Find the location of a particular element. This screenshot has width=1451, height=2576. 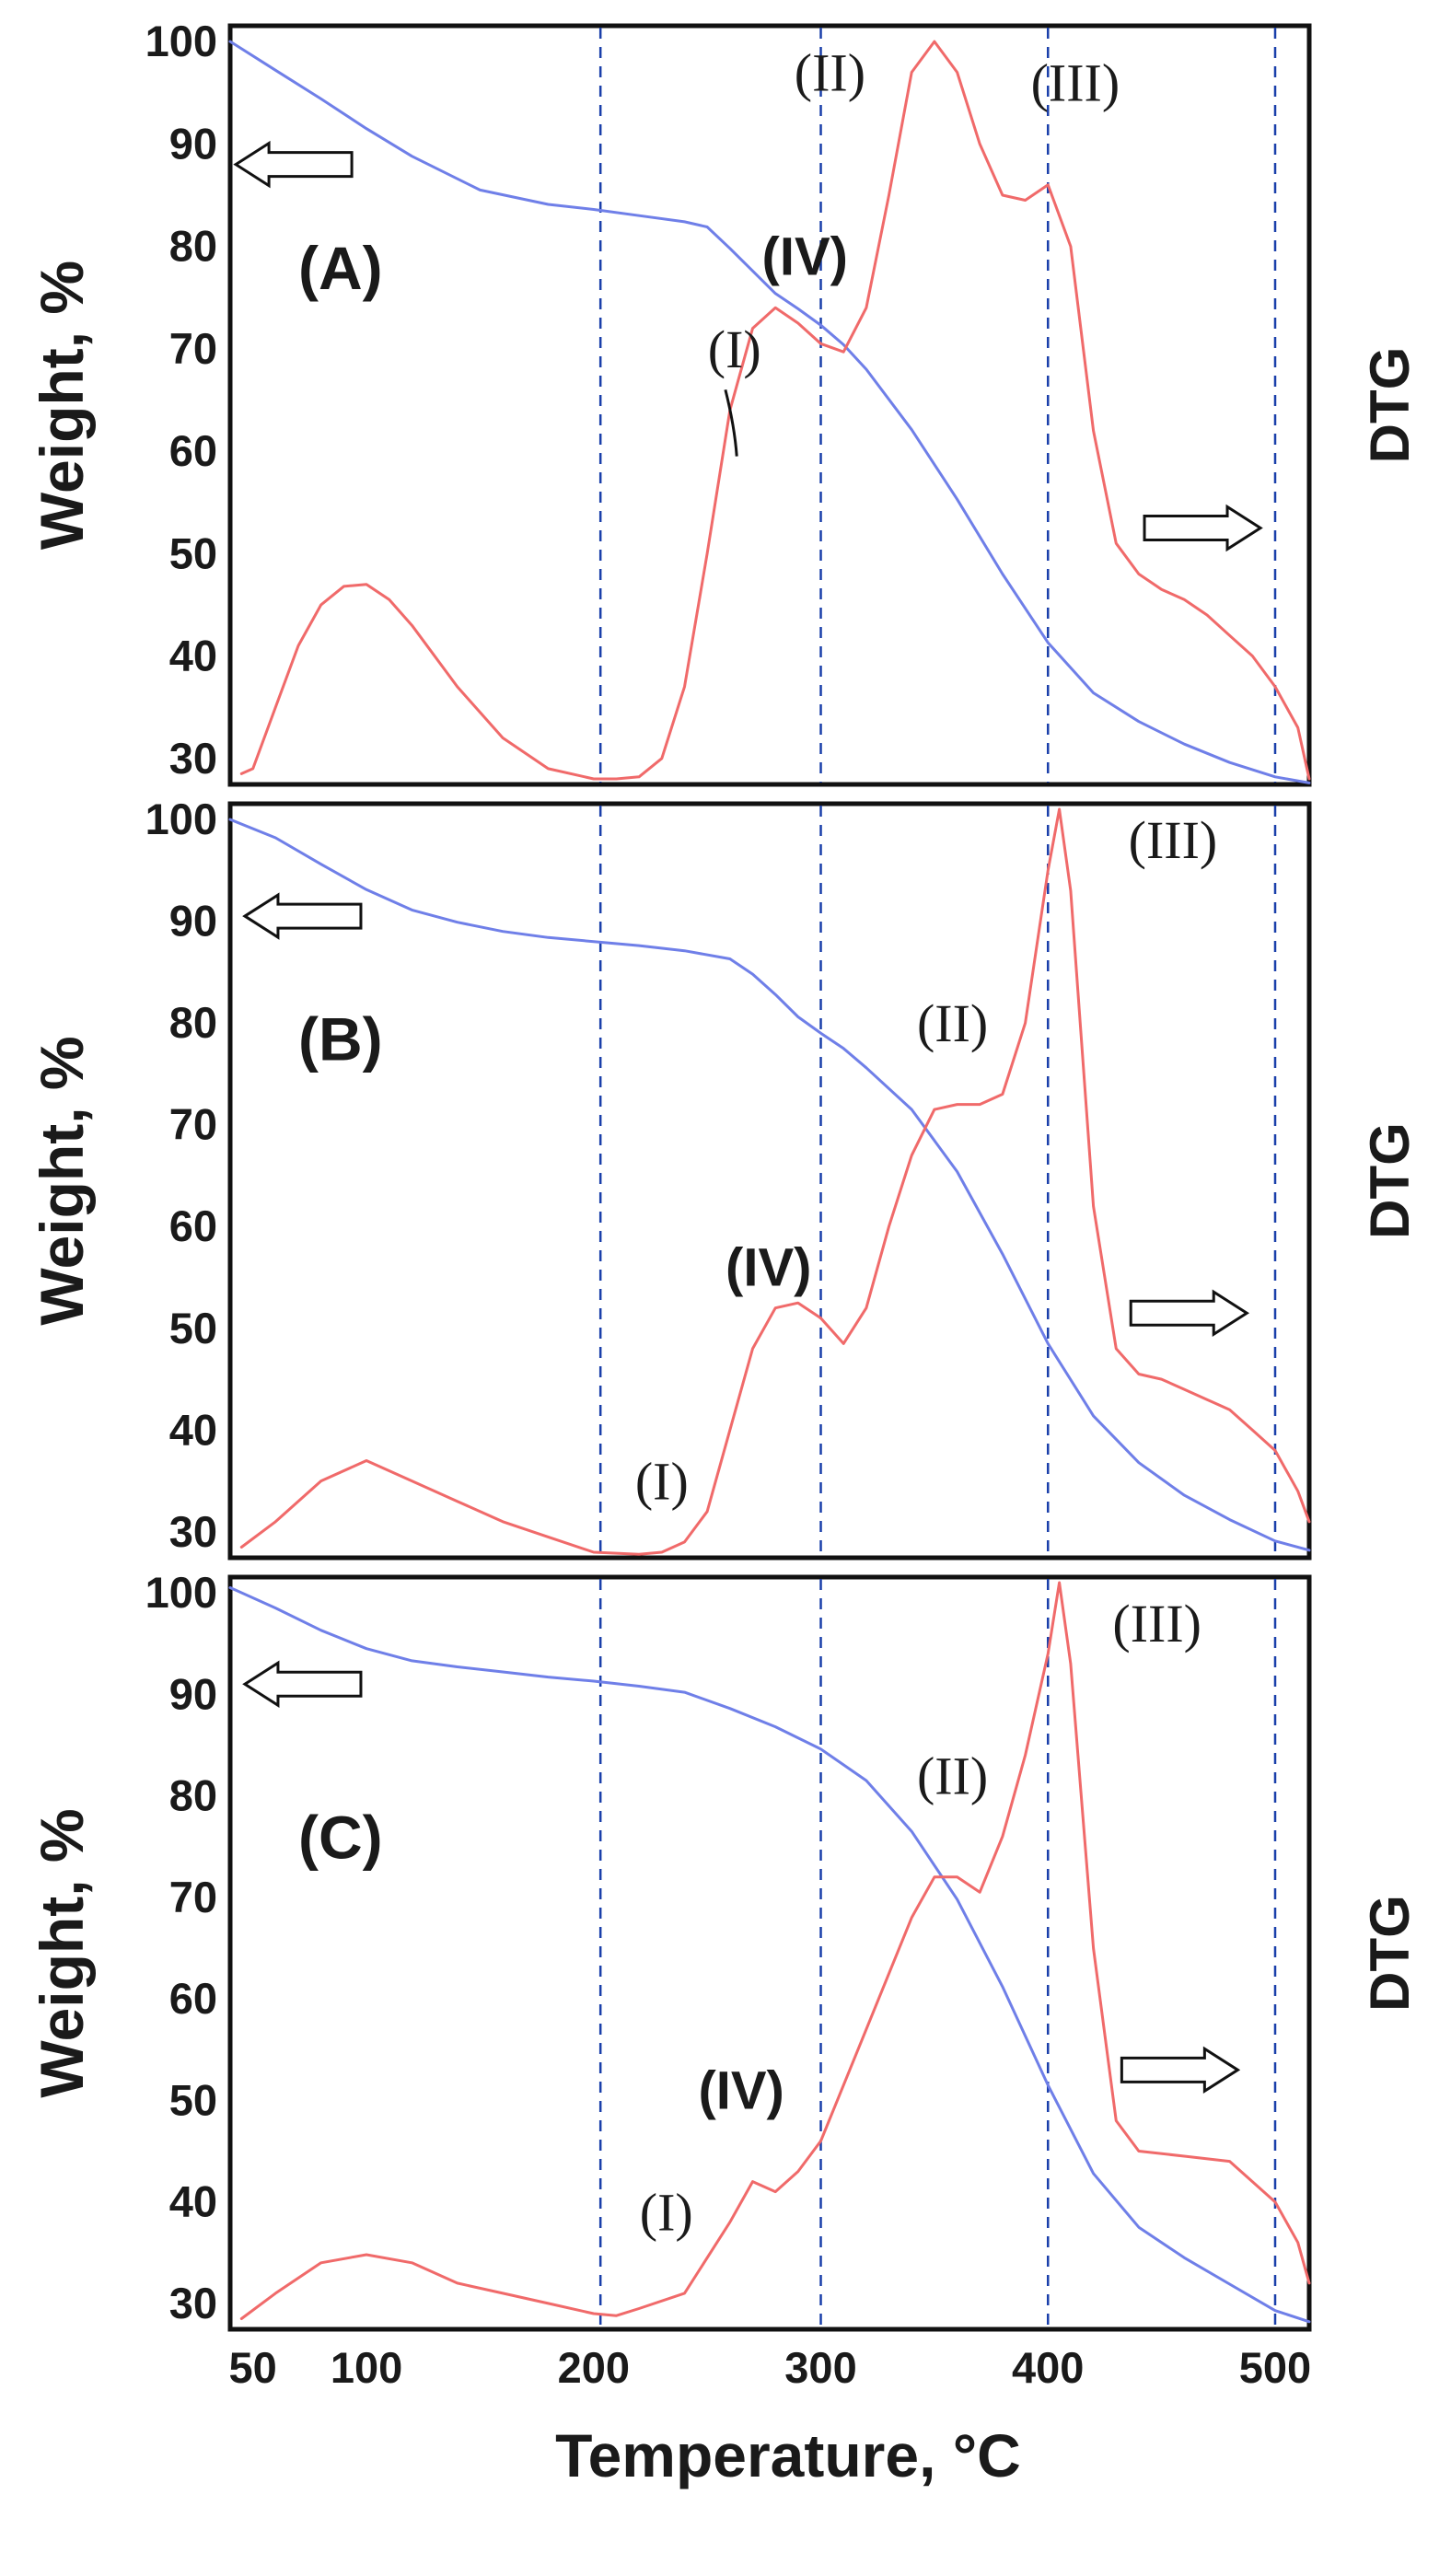

x-tick-label: 500 is located at coordinates (1275, 2367).